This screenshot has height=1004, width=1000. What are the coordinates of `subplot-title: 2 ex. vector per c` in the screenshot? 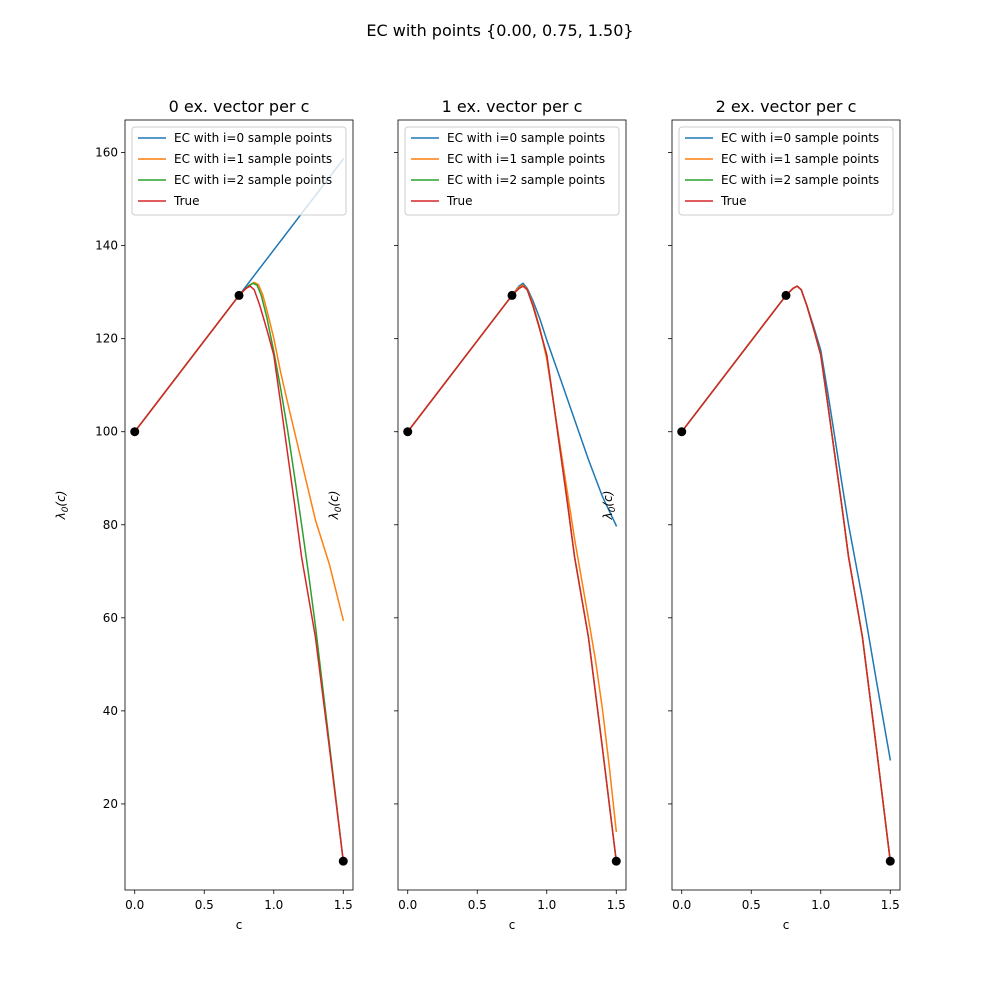 It's located at (786, 106).